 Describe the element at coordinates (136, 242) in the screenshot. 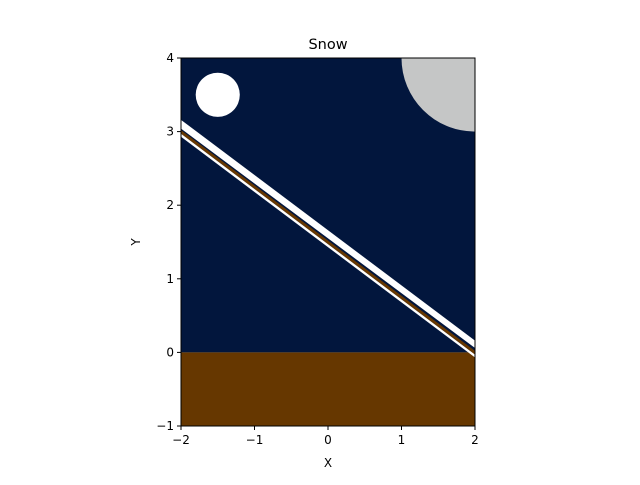

I see `y-axis-label: Y` at that location.